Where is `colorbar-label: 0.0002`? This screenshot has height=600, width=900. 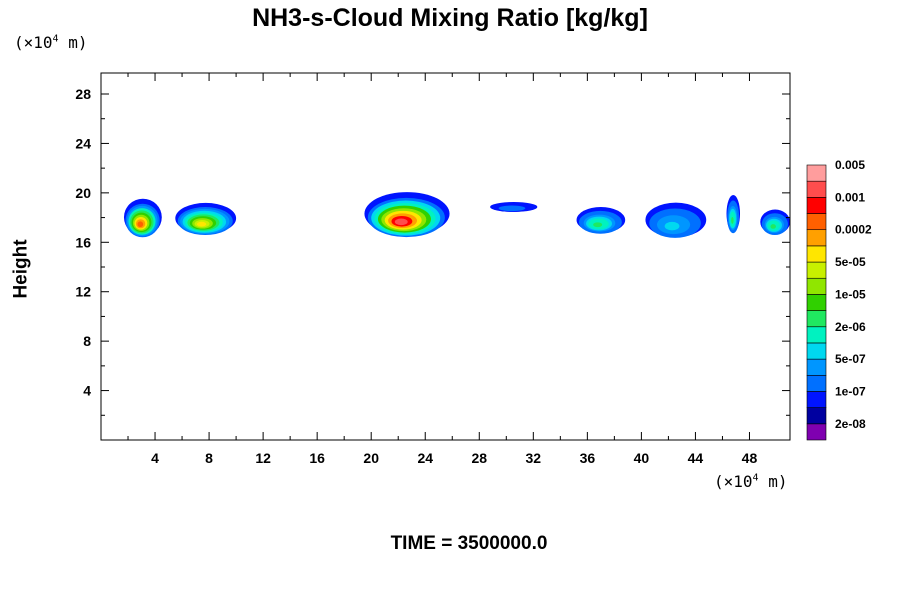 colorbar-label: 0.0002 is located at coordinates (853, 230).